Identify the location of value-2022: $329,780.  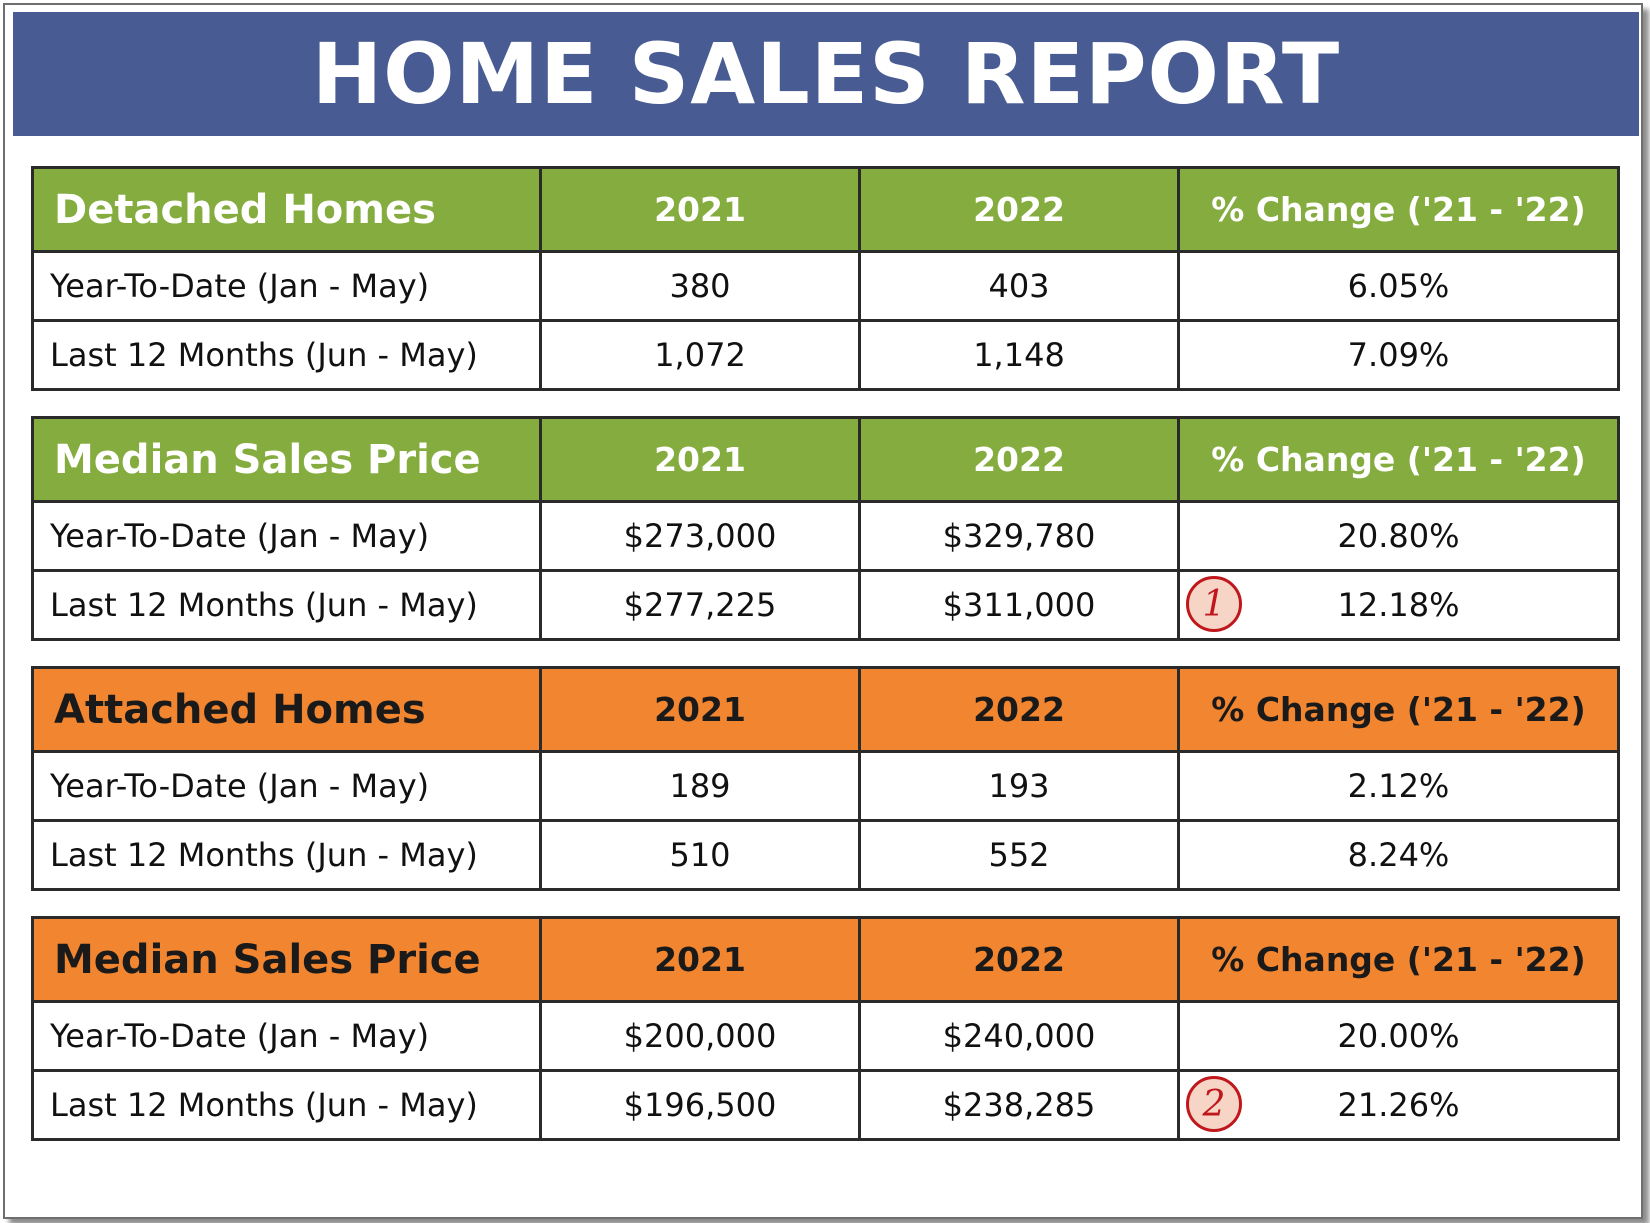
(1019, 536).